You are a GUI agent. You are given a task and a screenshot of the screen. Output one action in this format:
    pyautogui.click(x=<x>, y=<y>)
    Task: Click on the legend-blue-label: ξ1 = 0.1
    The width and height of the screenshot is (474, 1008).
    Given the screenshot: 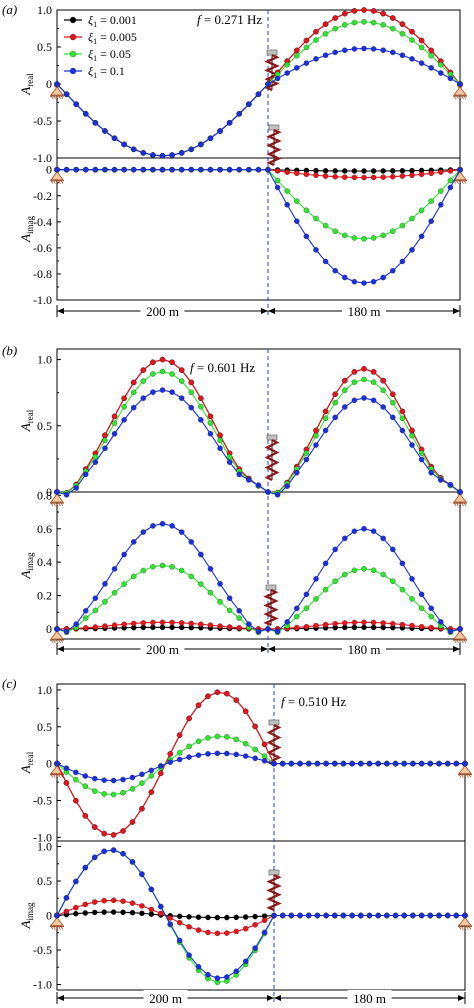 What is the action you would take?
    pyautogui.click(x=106, y=72)
    